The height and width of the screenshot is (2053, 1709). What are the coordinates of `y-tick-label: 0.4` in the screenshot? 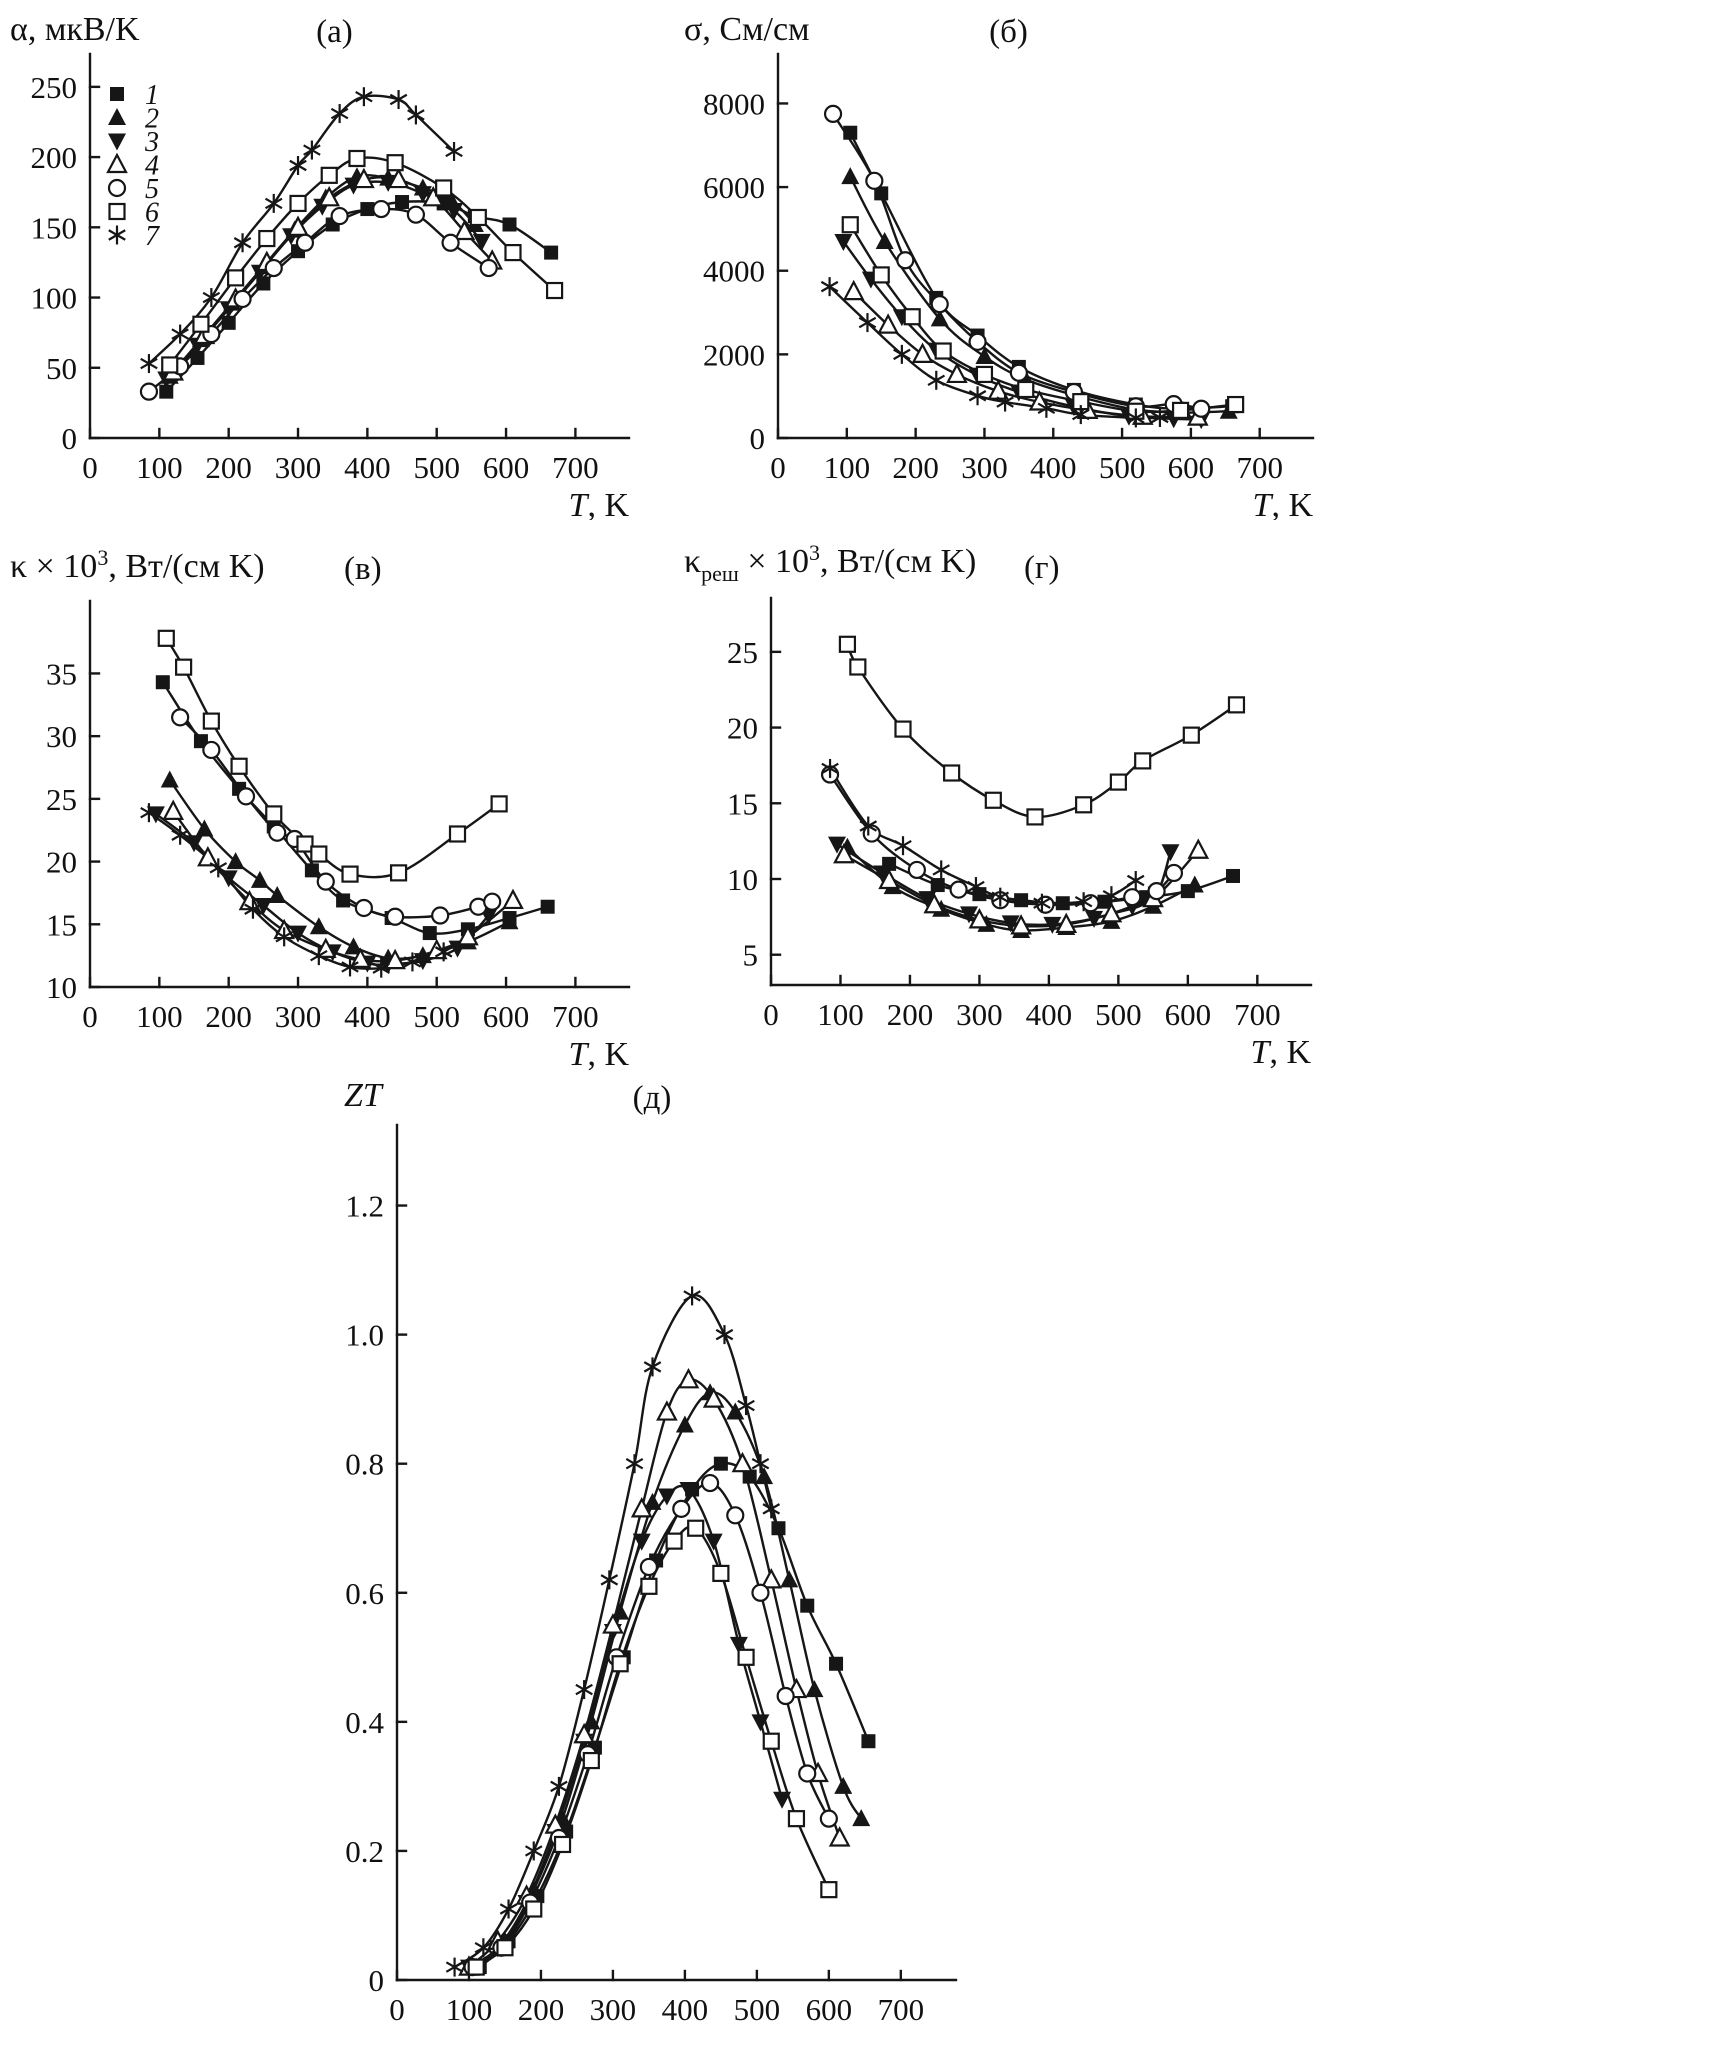 It's located at (364, 1722).